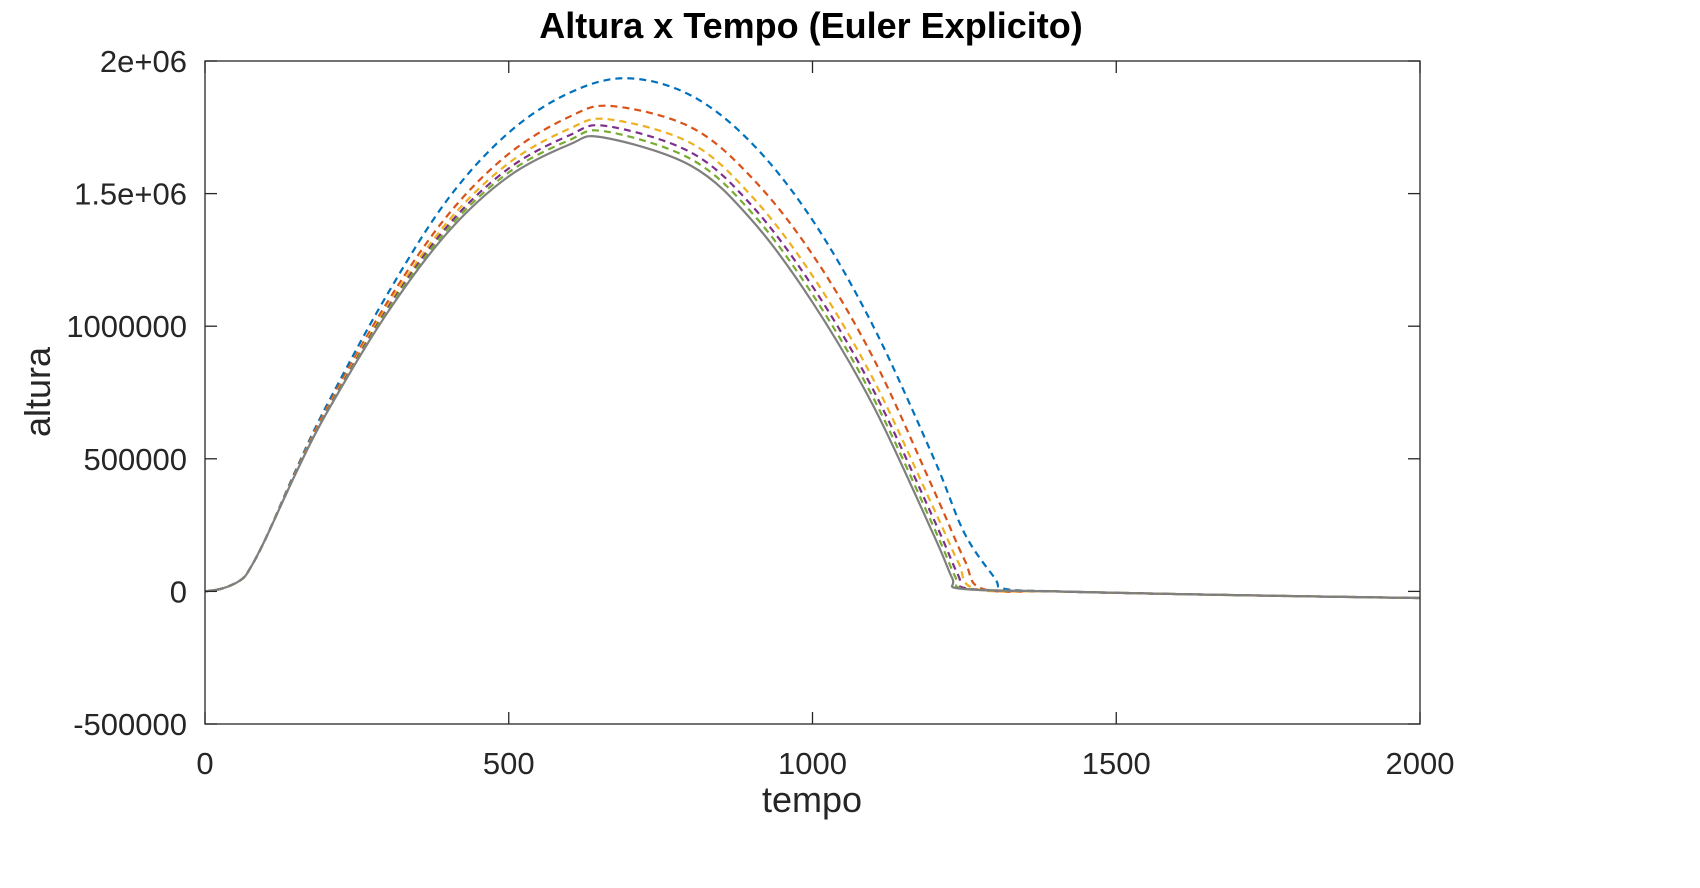 The width and height of the screenshot is (1700, 888). Describe the element at coordinates (1420, 763) in the screenshot. I see `x-tick-label: 2000` at that location.